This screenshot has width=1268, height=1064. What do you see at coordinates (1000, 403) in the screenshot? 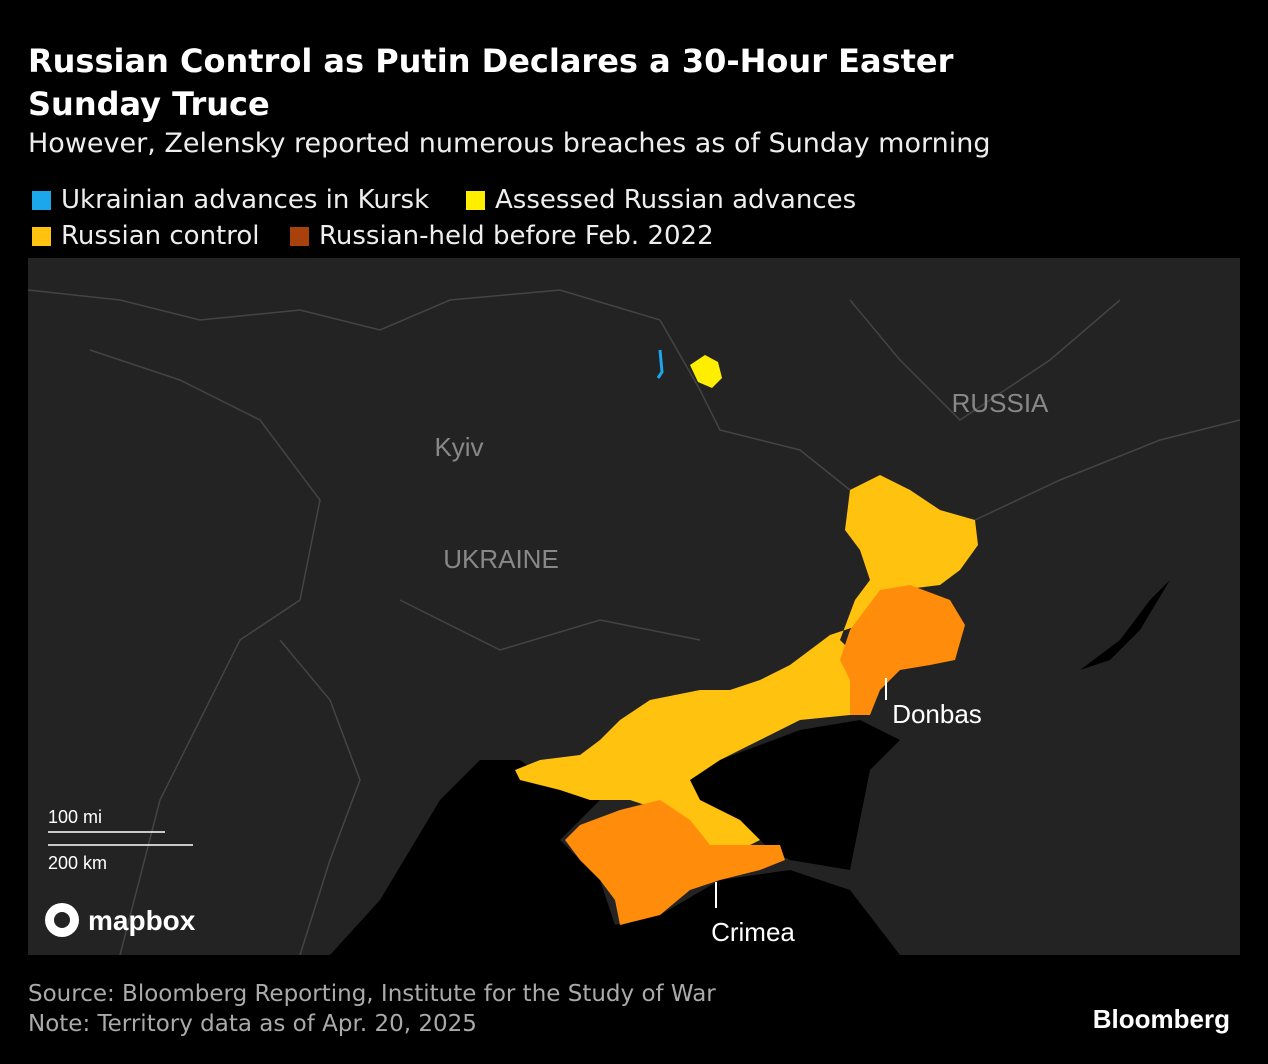
I see `map-label: RUSSIA` at bounding box center [1000, 403].